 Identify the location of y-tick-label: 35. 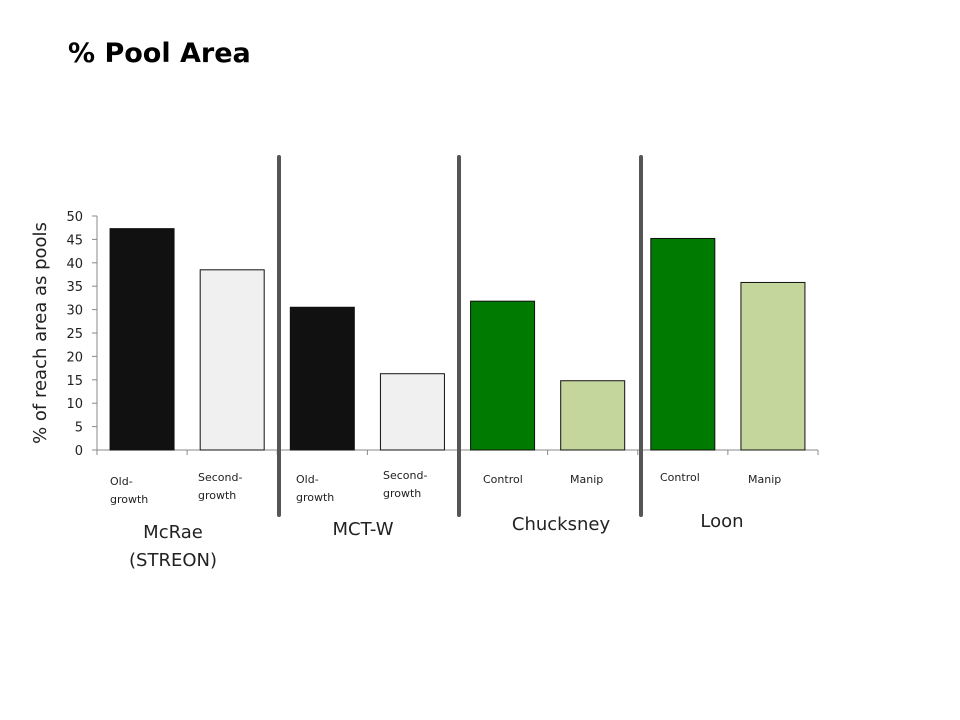
(74, 287).